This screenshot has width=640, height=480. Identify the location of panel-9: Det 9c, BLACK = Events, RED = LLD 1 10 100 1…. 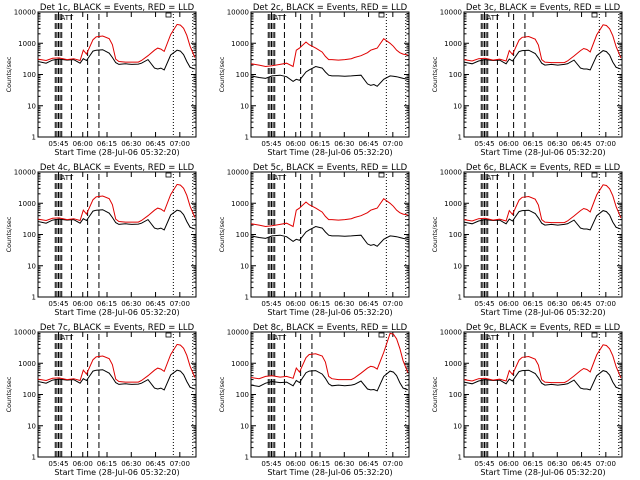
(527, 400).